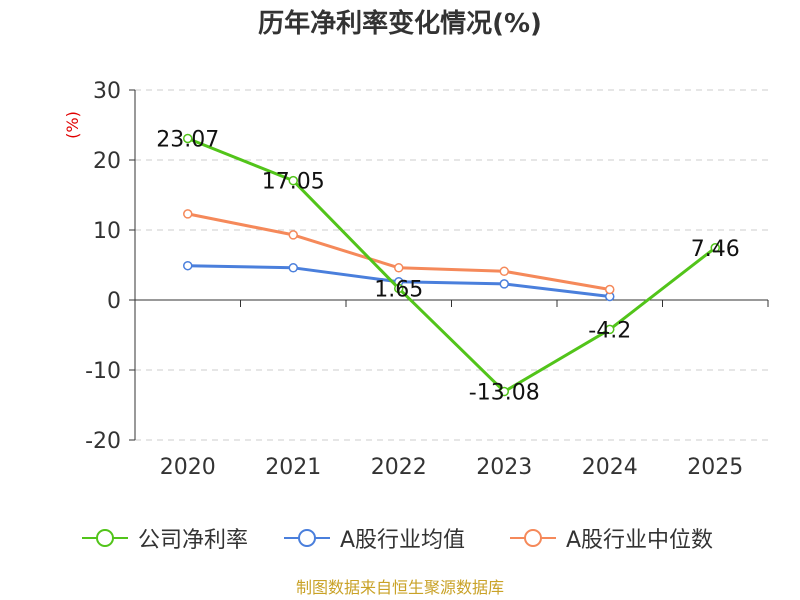  Describe the element at coordinates (193, 540) in the screenshot. I see `legend-label: 公司净利率` at that location.